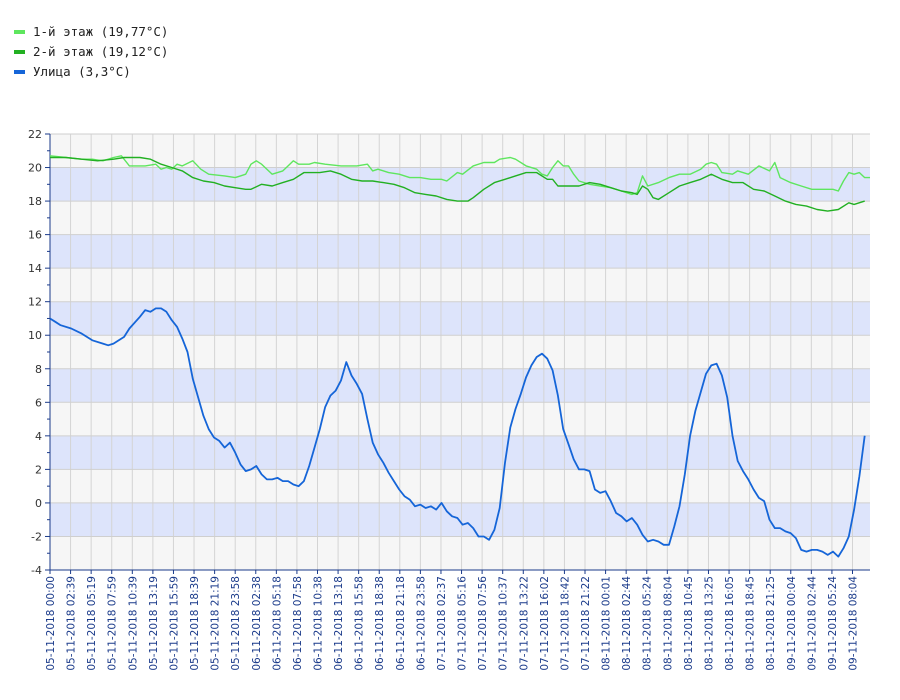 The image size is (900, 700). Describe the element at coordinates (216, 623) in the screenshot. I see `x-tick-label: 05-11-2018 21:19` at that location.